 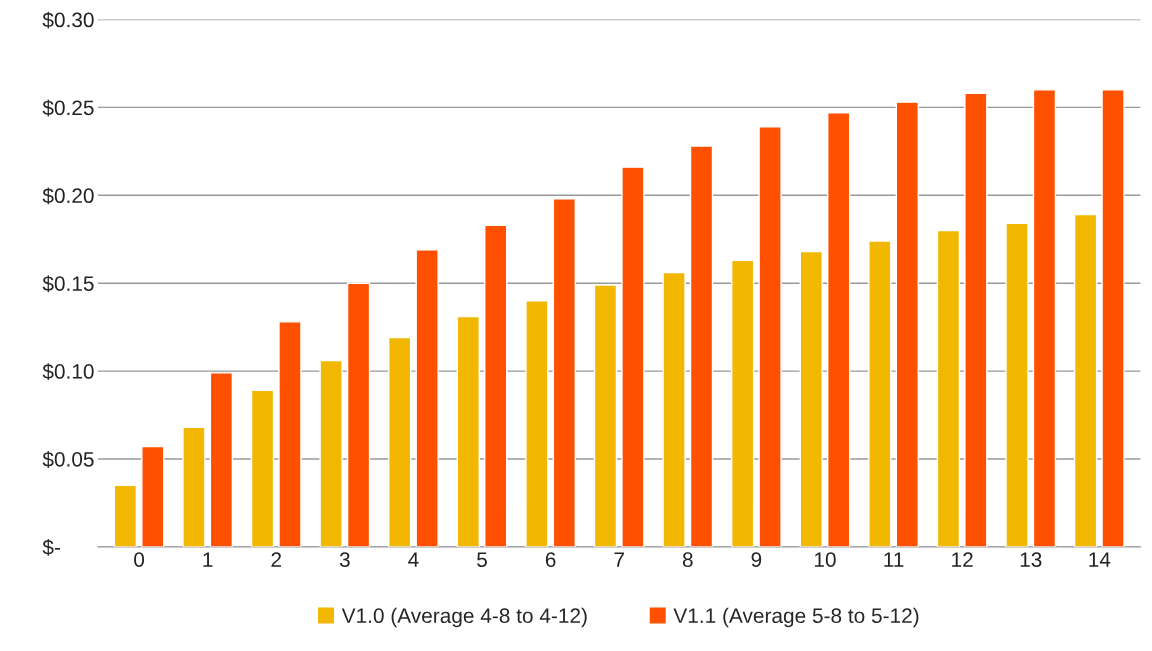 I want to click on y-tick-label: $0.20, so click(x=68, y=196).